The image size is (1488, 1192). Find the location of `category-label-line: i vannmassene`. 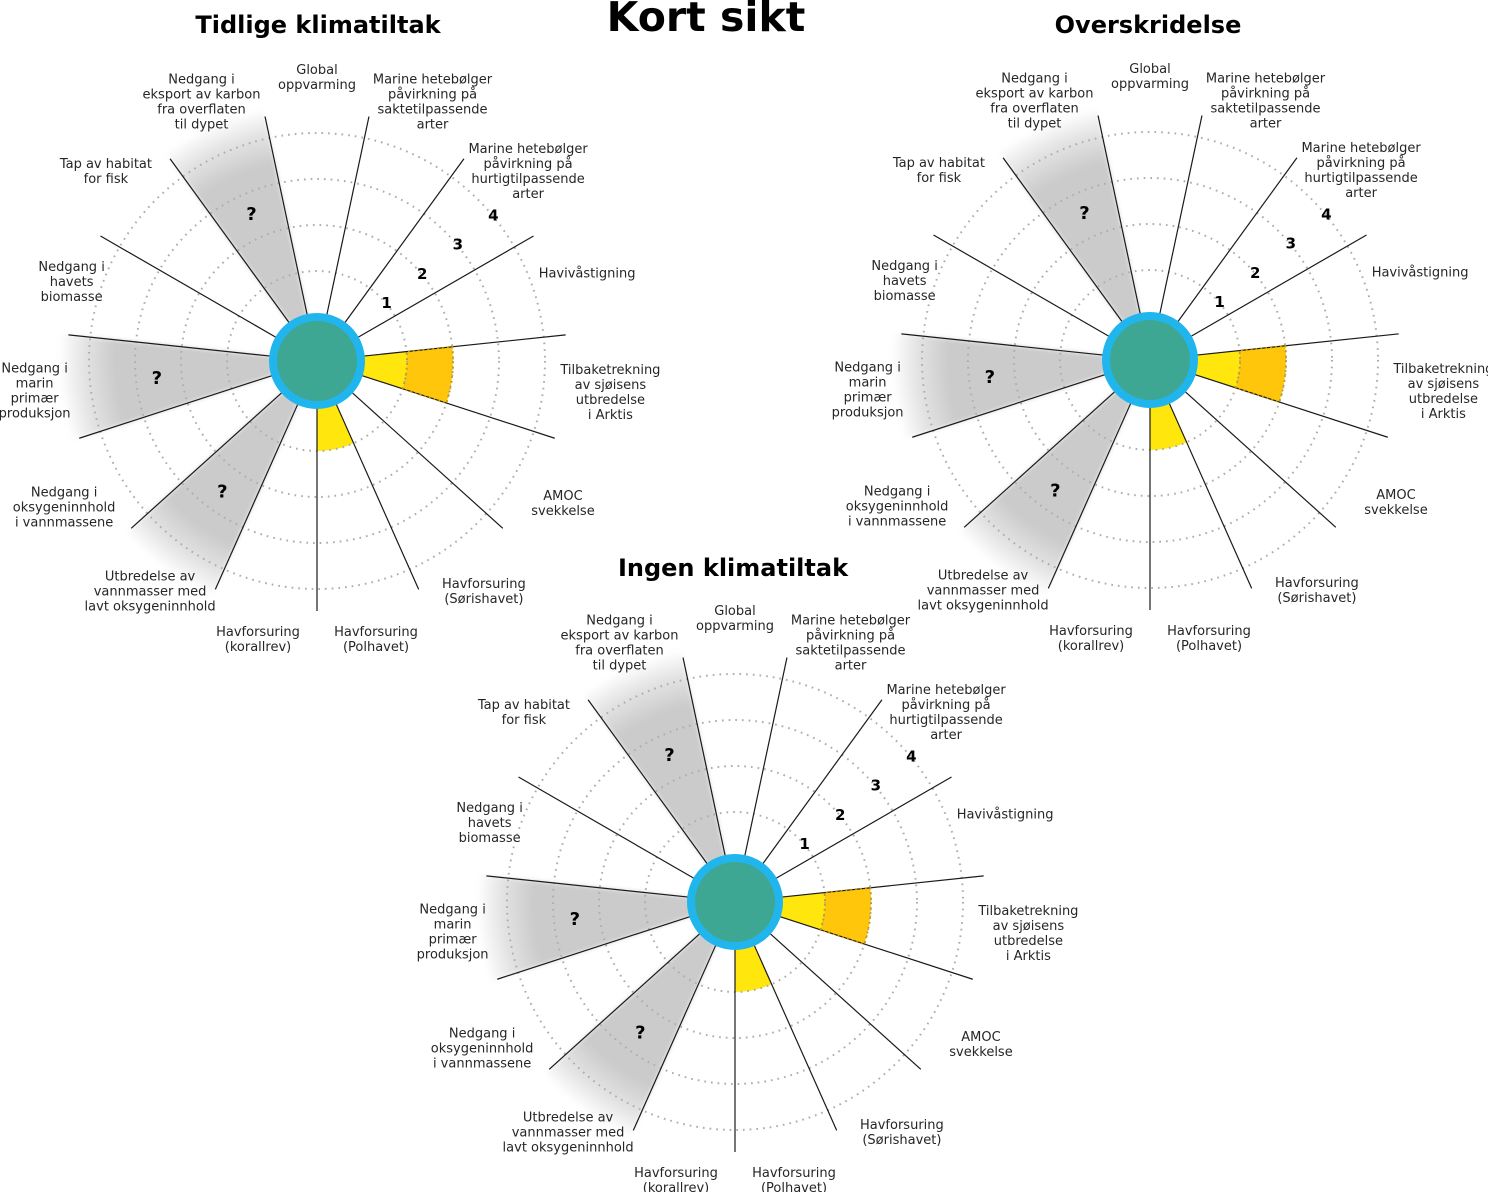

category-label-line: i vannmassene is located at coordinates (482, 1064).